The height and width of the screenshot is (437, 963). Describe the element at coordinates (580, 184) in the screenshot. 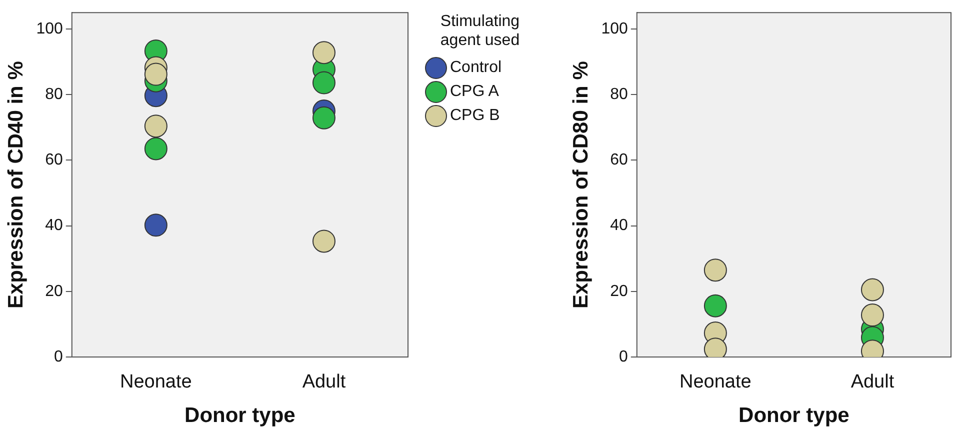

I see `y-axis-title: Expression of CD80 in %` at that location.